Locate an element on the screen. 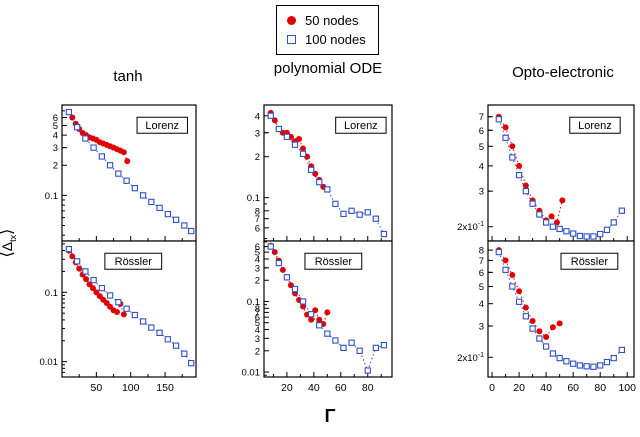 This screenshot has width=640, height=437. x-axis-label: Γ is located at coordinates (330, 416).